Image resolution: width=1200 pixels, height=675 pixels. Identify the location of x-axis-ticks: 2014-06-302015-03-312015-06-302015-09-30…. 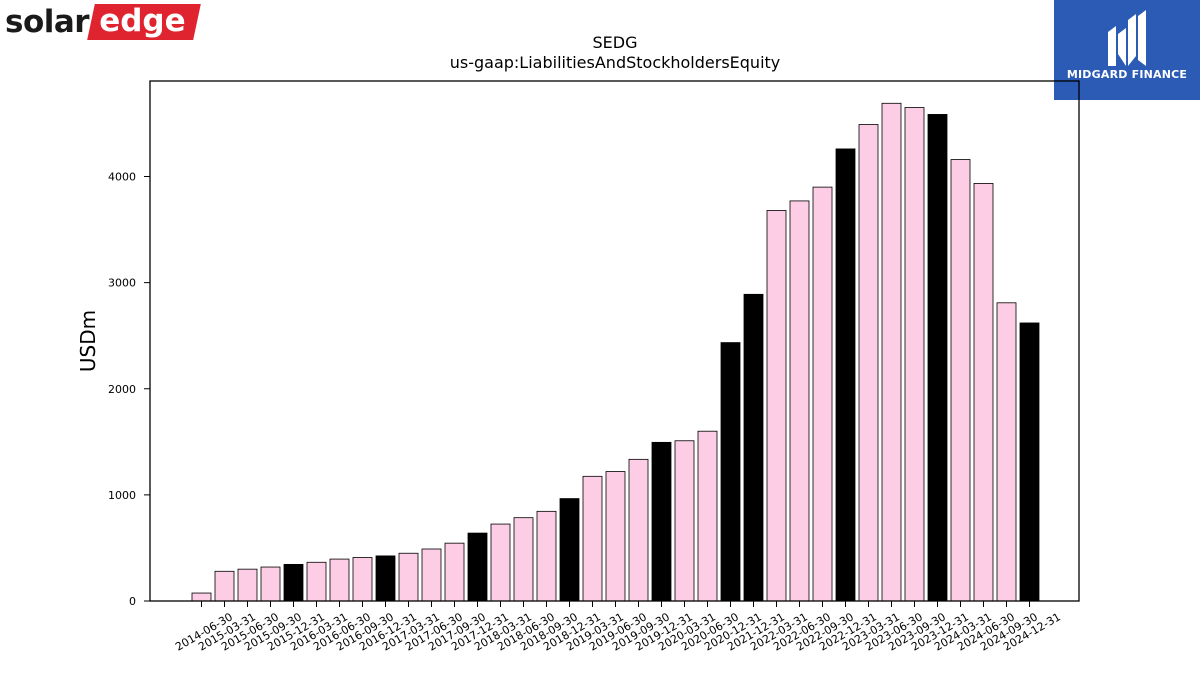
(618, 627).